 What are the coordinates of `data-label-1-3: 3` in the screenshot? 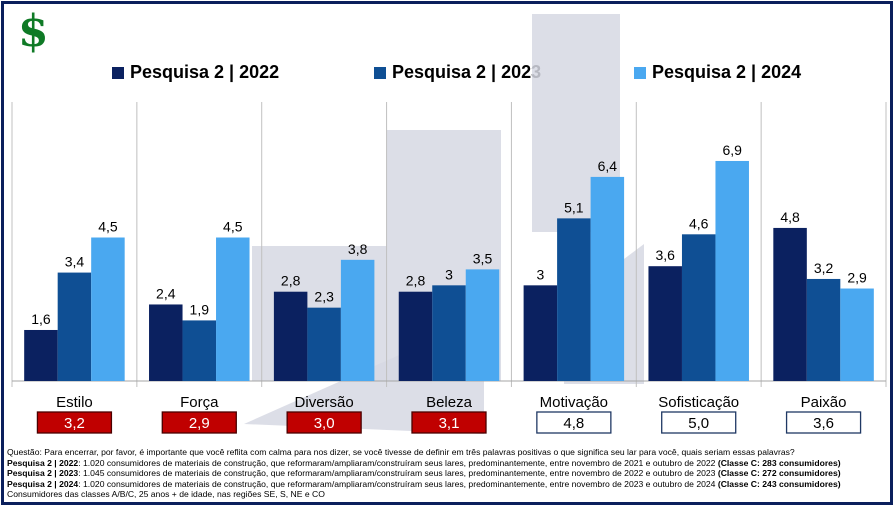 It's located at (449, 274).